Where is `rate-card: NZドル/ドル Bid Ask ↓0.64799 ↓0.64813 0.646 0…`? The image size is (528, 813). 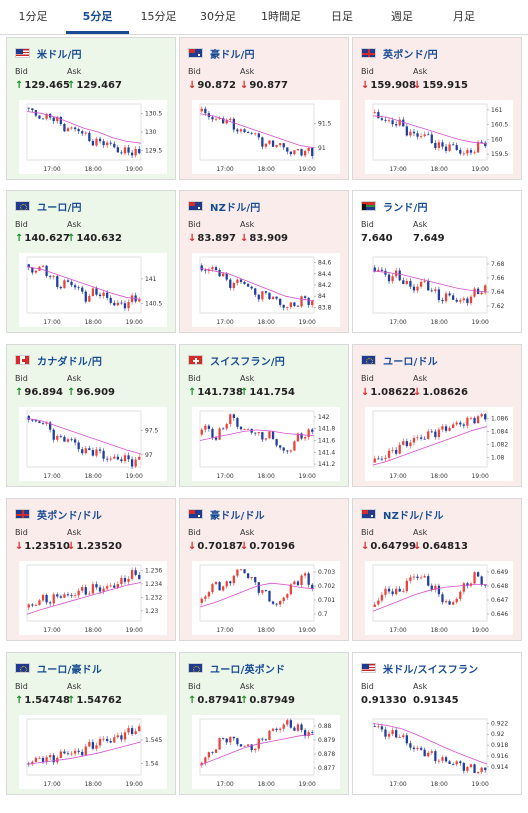
rate-card: NZドル/ドル Bid Ask ↓0.64799 ↓0.64813 0.646 0… is located at coordinates (437, 569).